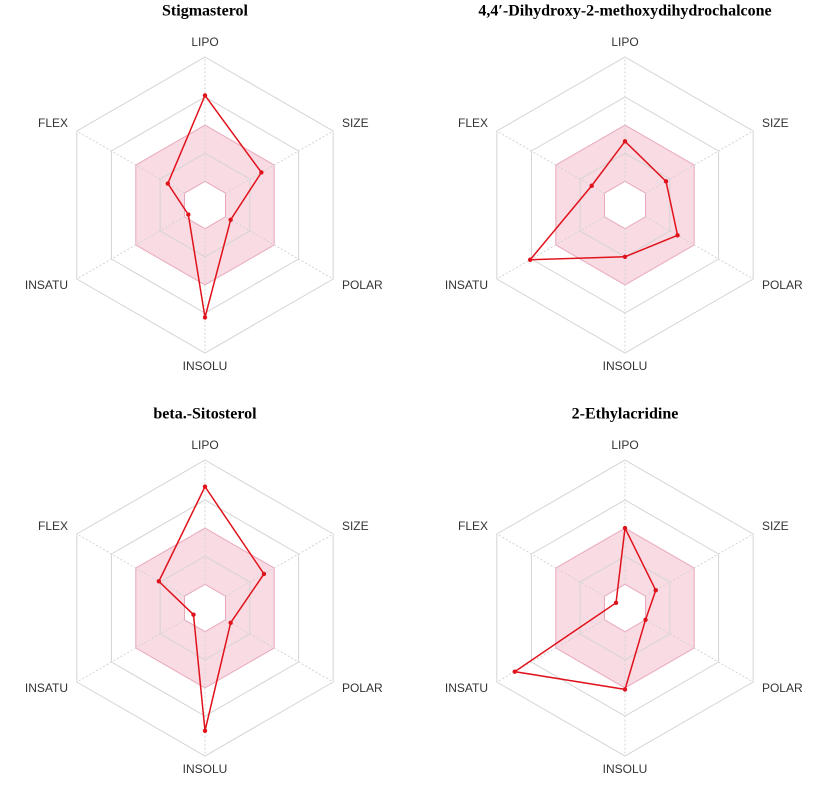 Image resolution: width=823 pixels, height=806 pixels. What do you see at coordinates (205, 414) in the screenshot?
I see `chart-title: beta.-Sitosterol` at bounding box center [205, 414].